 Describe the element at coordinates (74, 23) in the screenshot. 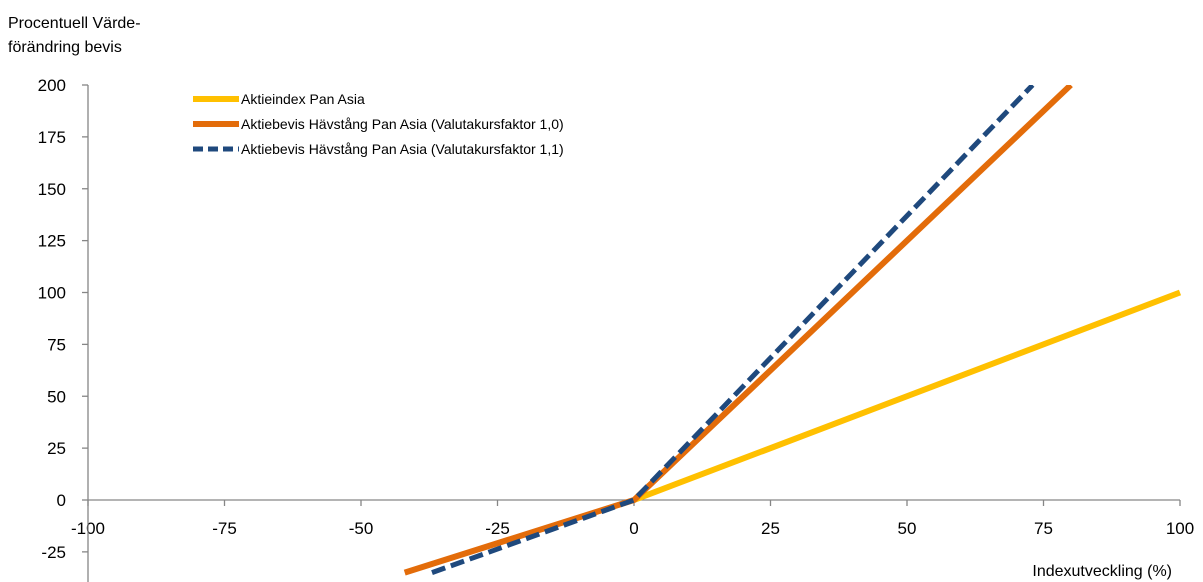

I see `y-axis-label-line-1: Procentuell Värde-` at that location.